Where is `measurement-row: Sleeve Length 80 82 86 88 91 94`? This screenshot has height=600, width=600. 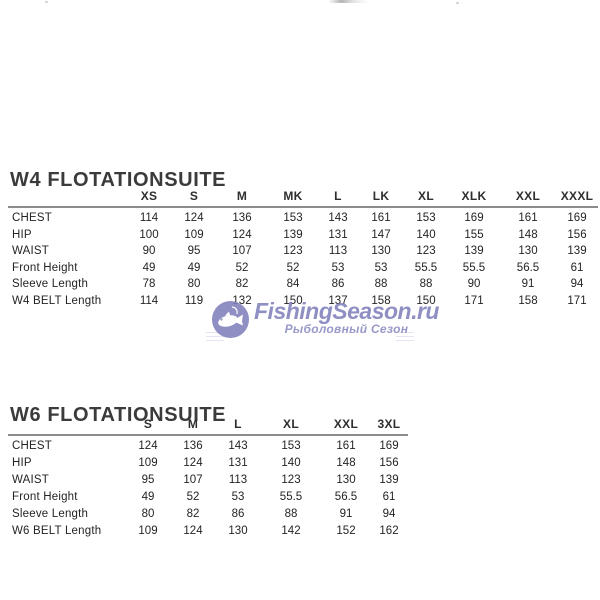
measurement-row: Sleeve Length 80 82 86 88 91 94 is located at coordinates (208, 514).